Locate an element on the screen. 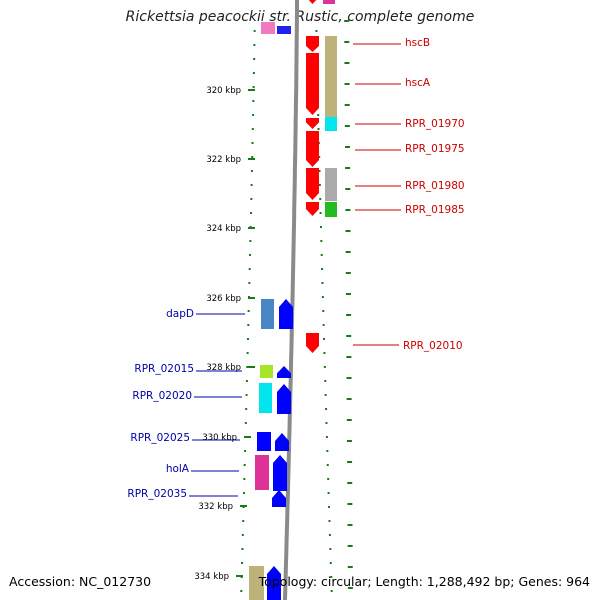 The image size is (600, 600). reverse-gene-label: RPR_02015 is located at coordinates (164, 369).